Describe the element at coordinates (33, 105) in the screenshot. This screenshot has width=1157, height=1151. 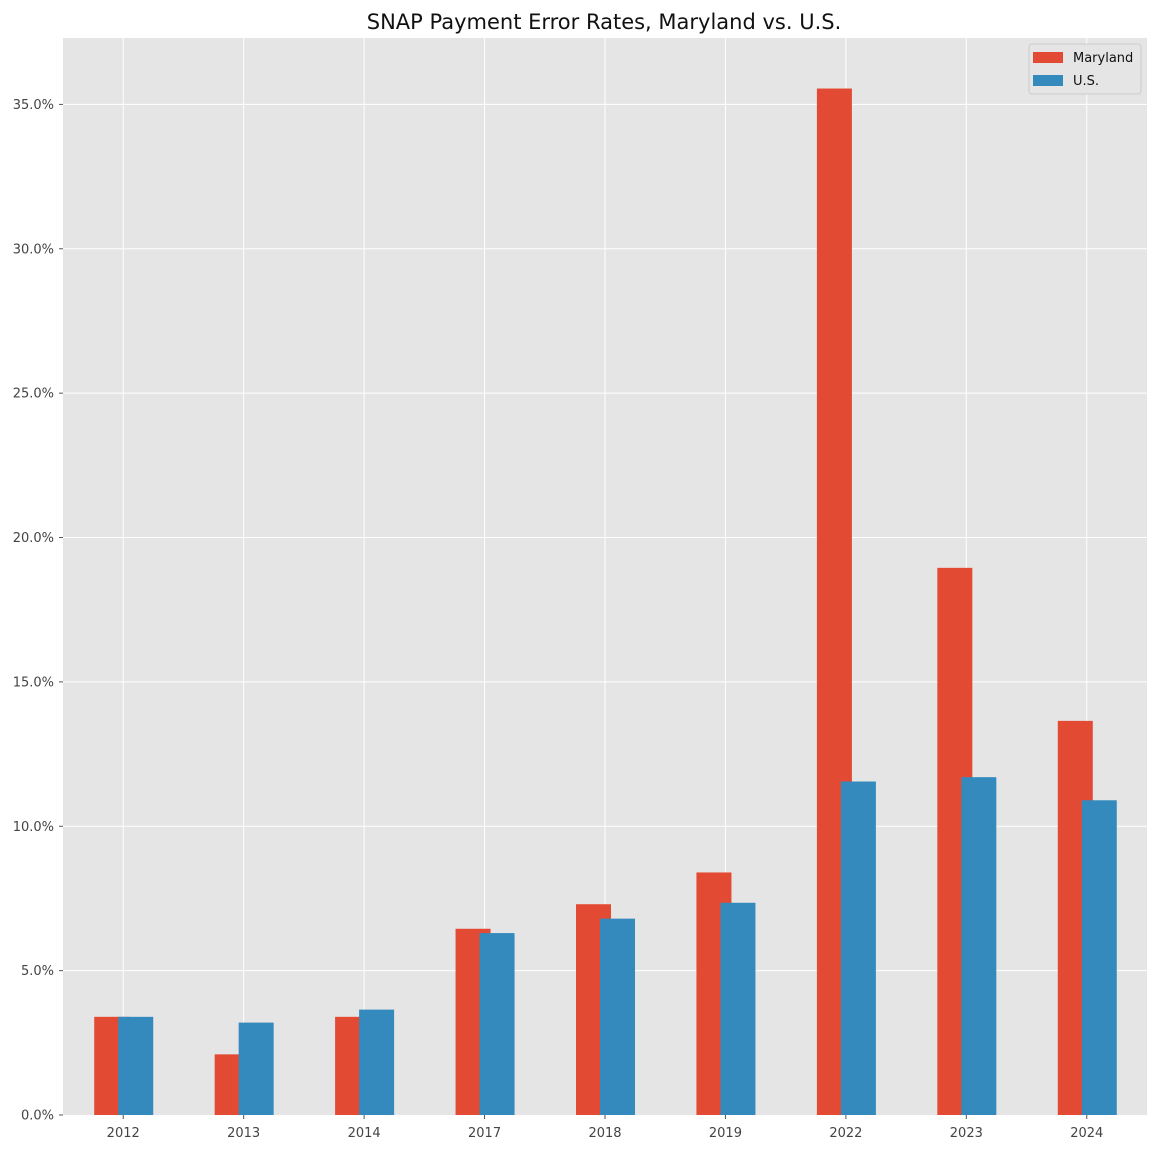
I see `y-tick-label: 35.0%` at that location.